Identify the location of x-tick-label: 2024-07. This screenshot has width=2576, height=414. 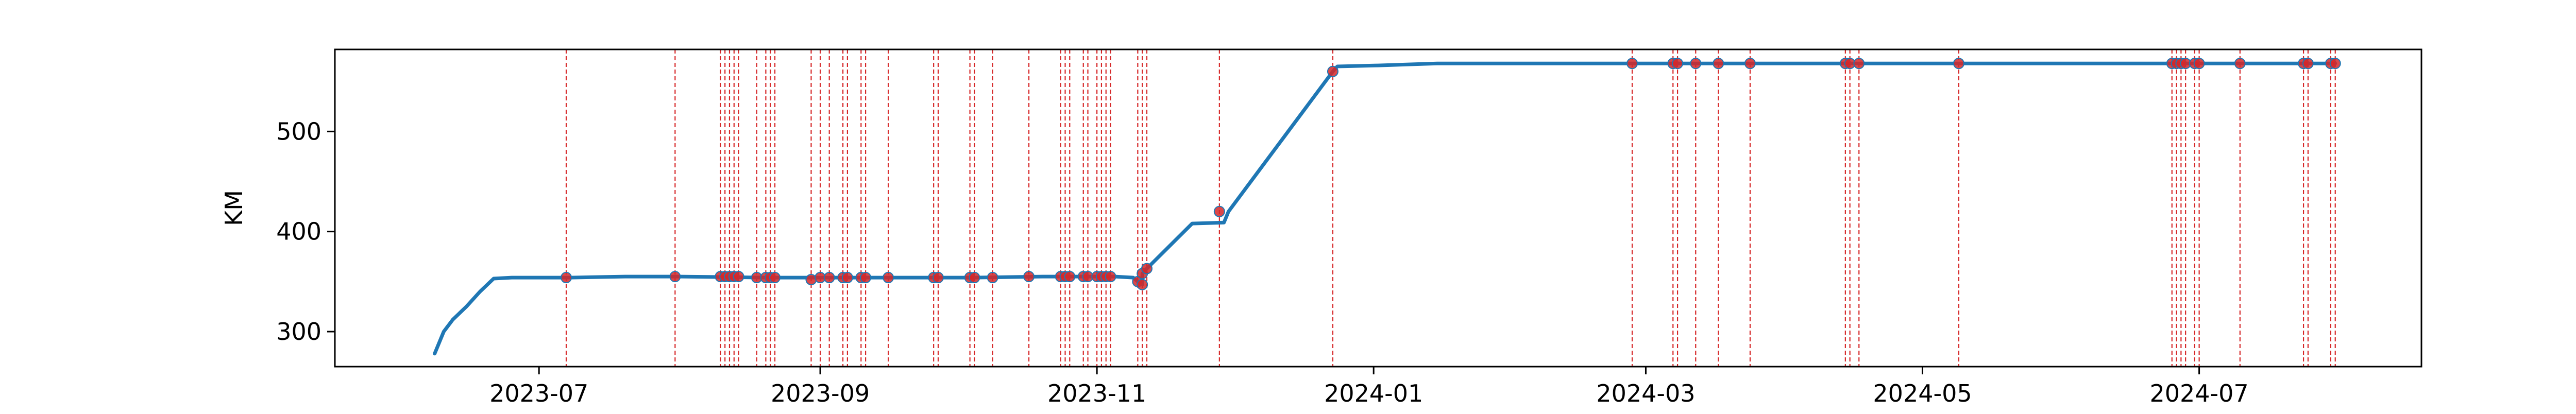
(2198, 393).